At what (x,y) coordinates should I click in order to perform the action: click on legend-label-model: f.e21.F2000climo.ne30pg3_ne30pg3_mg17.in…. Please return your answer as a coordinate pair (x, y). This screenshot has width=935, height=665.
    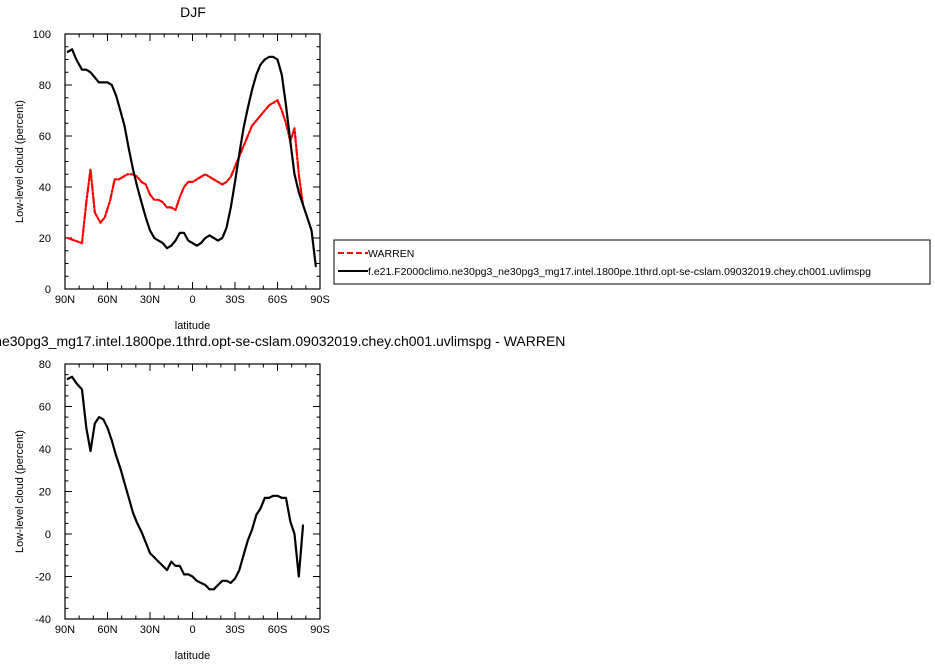
    Looking at the image, I should click on (619, 272).